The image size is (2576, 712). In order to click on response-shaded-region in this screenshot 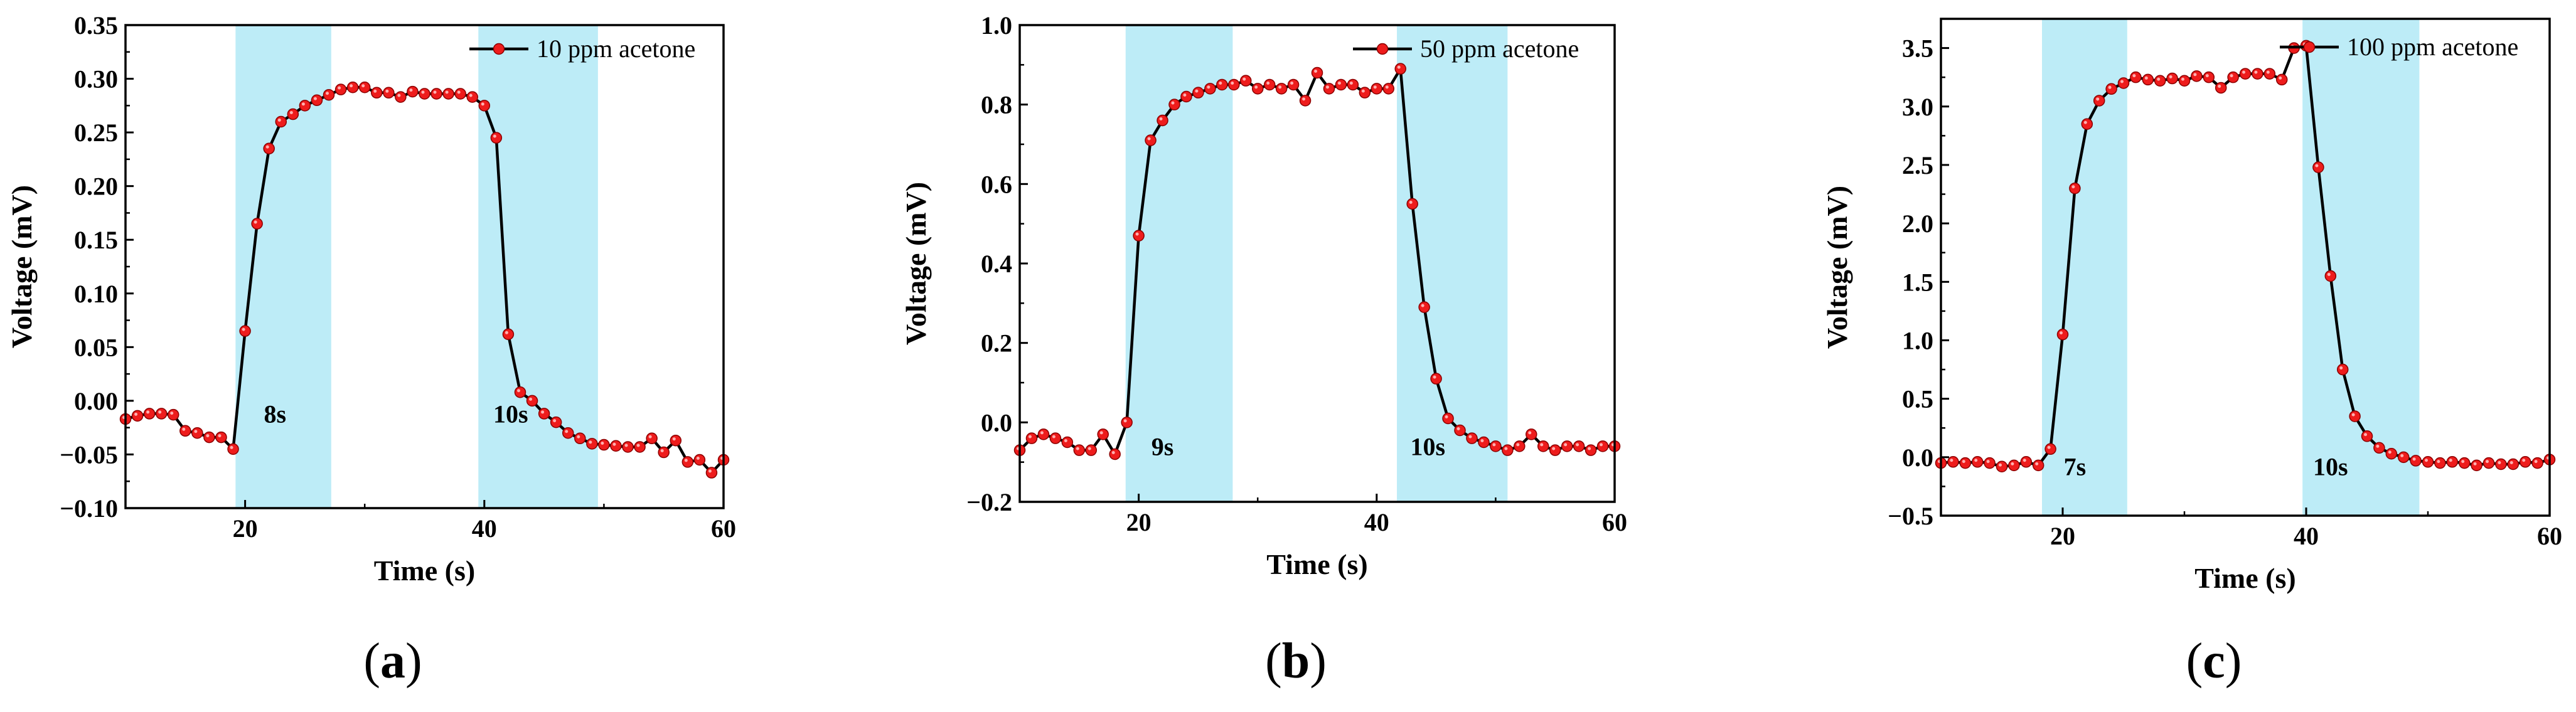, I will do `click(1453, 263)`.